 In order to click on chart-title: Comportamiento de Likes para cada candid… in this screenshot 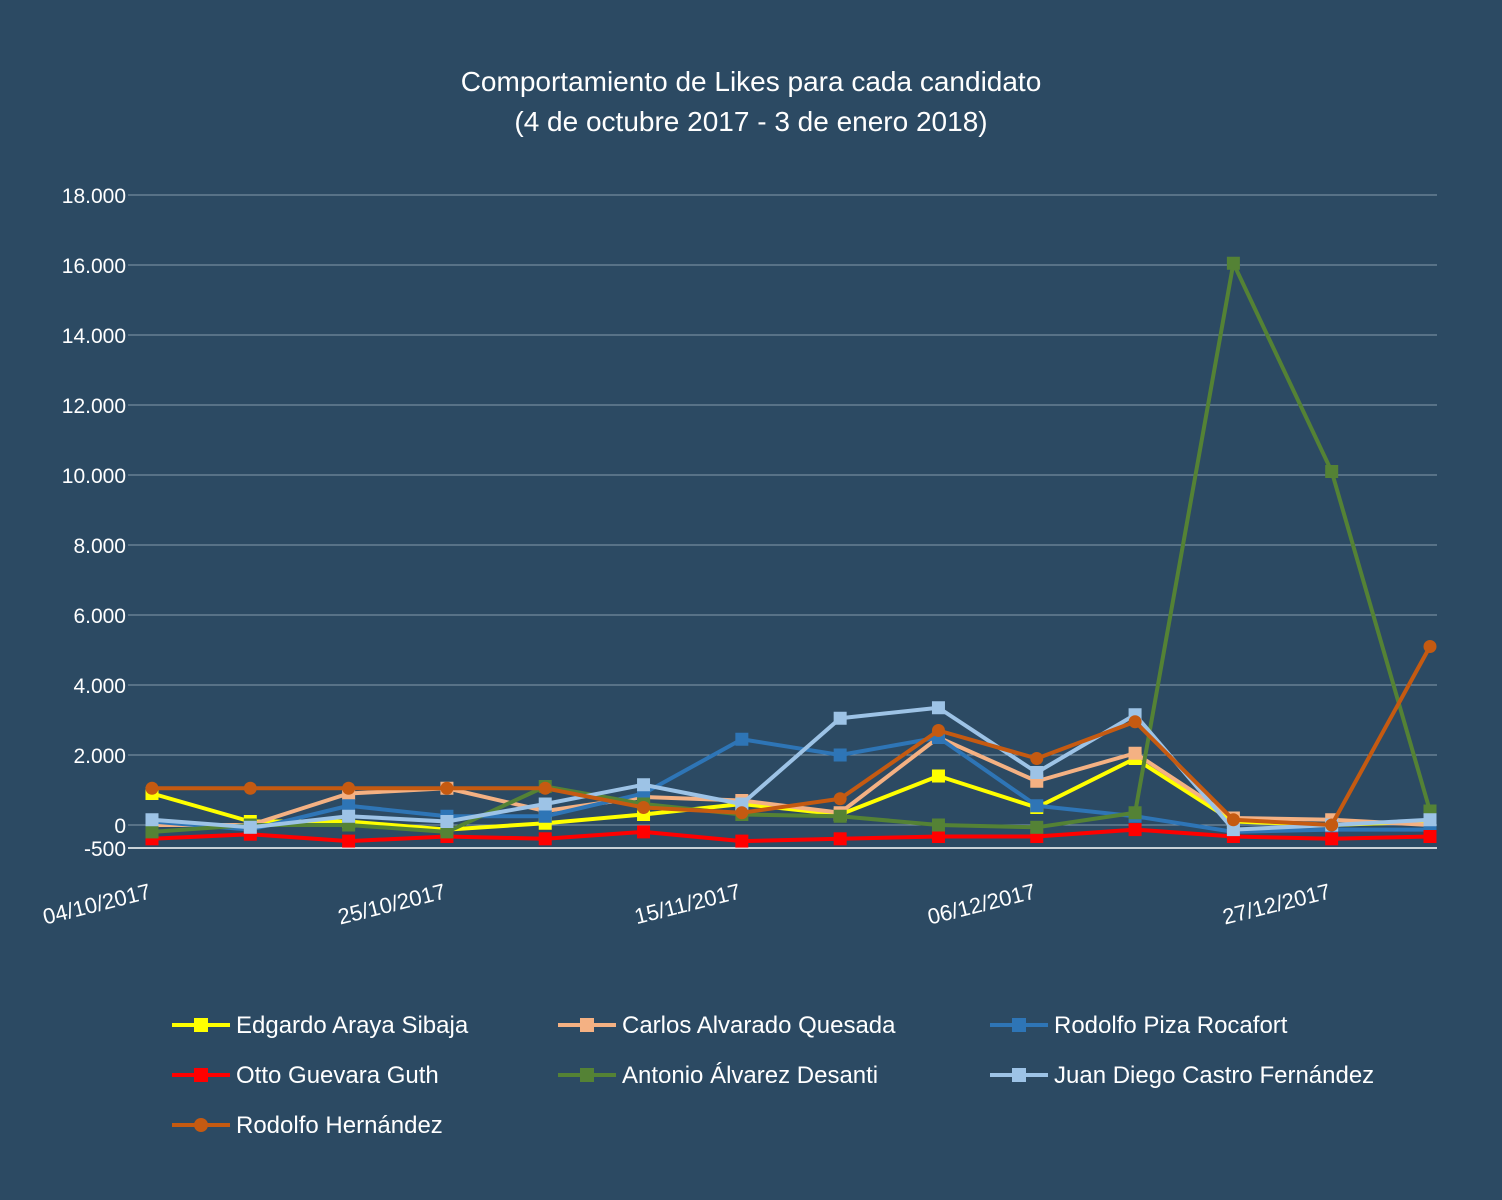, I will do `click(751, 81)`.